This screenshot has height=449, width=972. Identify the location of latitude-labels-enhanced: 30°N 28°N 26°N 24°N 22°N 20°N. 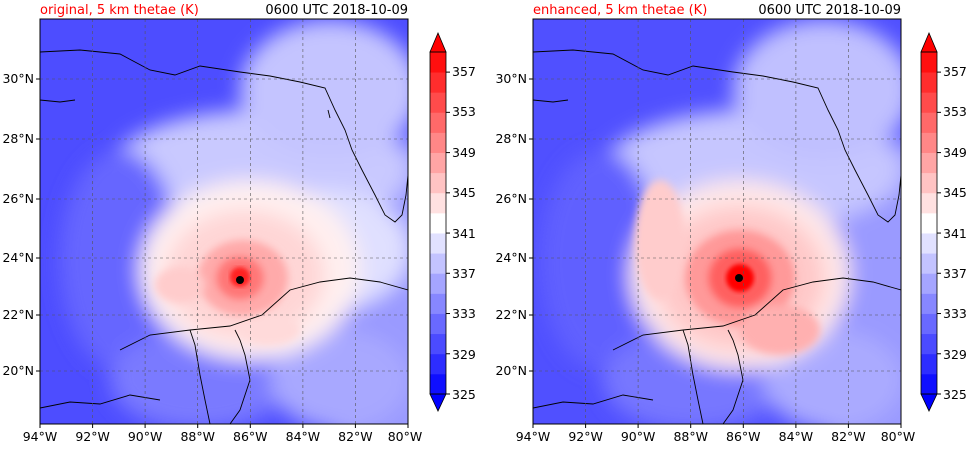
(511, 224).